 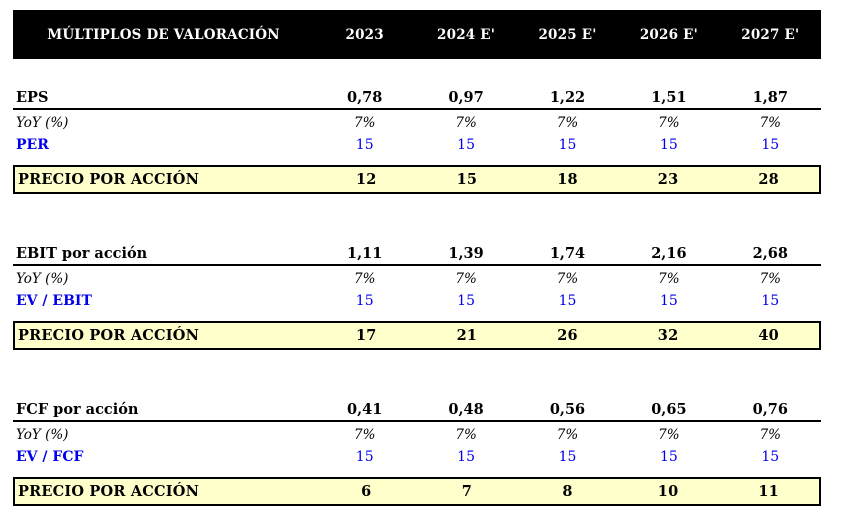 I want to click on column-header-2023: 2023, so click(x=364, y=34).